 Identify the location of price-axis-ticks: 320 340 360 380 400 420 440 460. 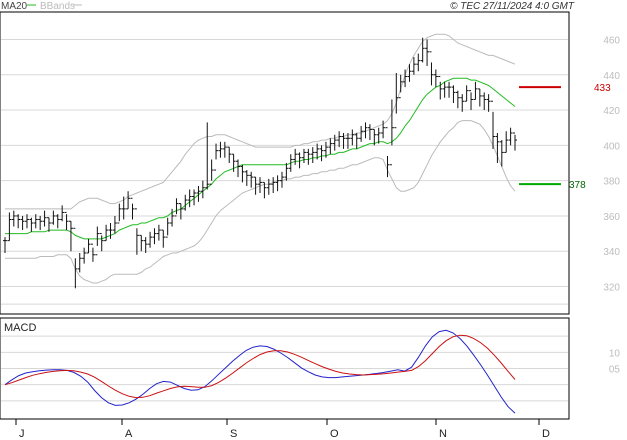
(611, 164).